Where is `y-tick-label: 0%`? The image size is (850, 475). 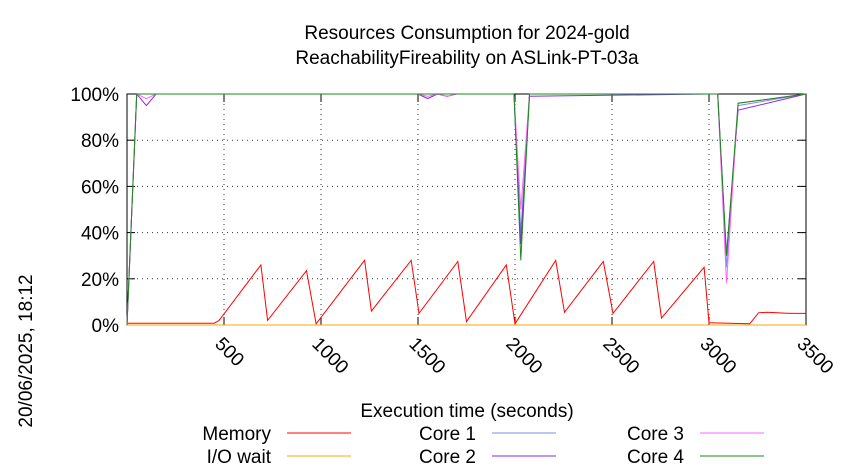
y-tick-label: 0% is located at coordinates (106, 326).